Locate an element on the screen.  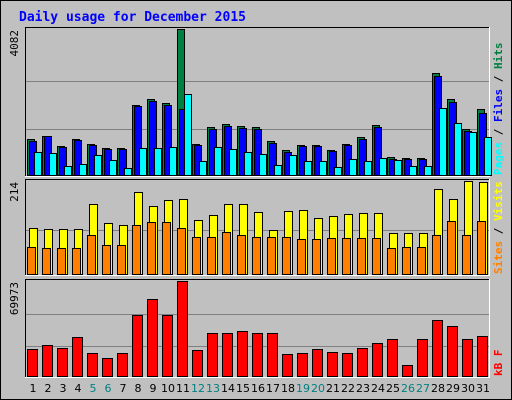
panel-0-y-max-label: 4082 is located at coordinates (14, 43).